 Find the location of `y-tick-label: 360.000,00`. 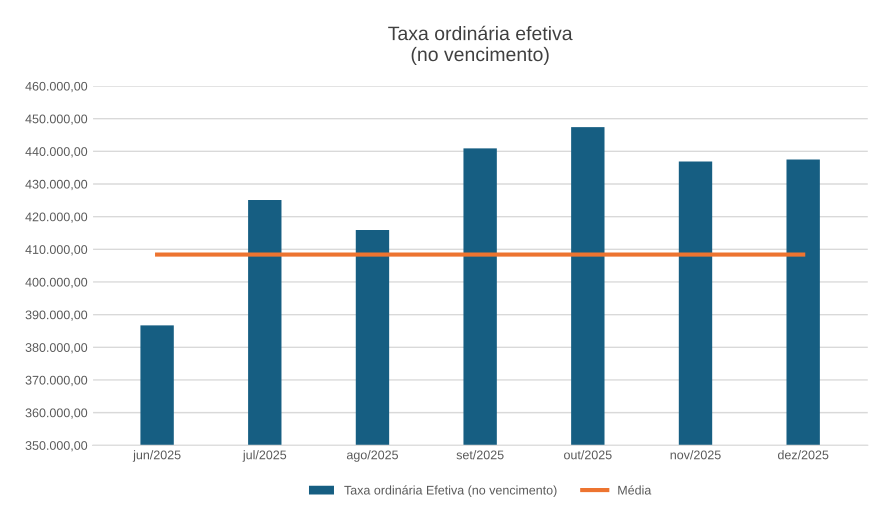

y-tick-label: 360.000,00 is located at coordinates (57, 413).